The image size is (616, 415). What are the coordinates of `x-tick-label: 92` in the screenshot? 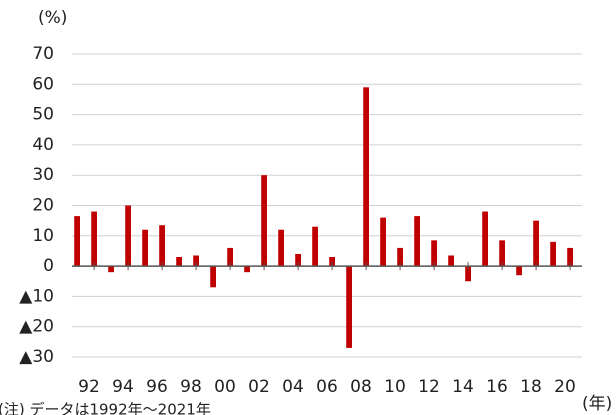 It's located at (89, 387).